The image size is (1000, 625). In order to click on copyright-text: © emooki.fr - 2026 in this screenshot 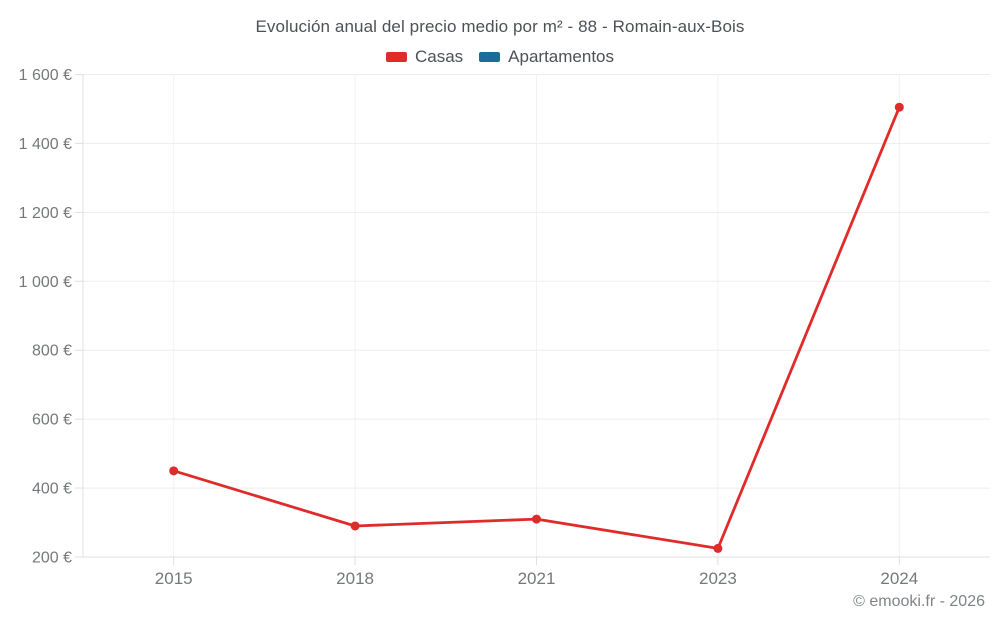, I will do `click(919, 601)`.